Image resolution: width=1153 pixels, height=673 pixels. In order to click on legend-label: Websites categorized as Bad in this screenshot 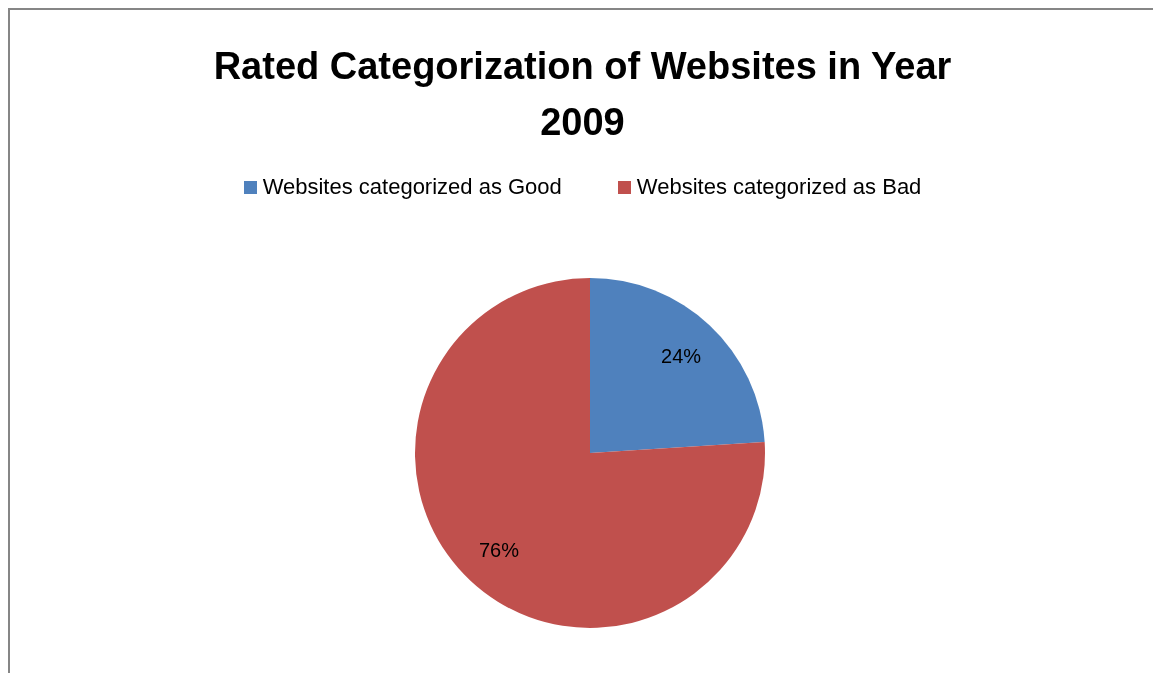, I will do `click(779, 187)`.